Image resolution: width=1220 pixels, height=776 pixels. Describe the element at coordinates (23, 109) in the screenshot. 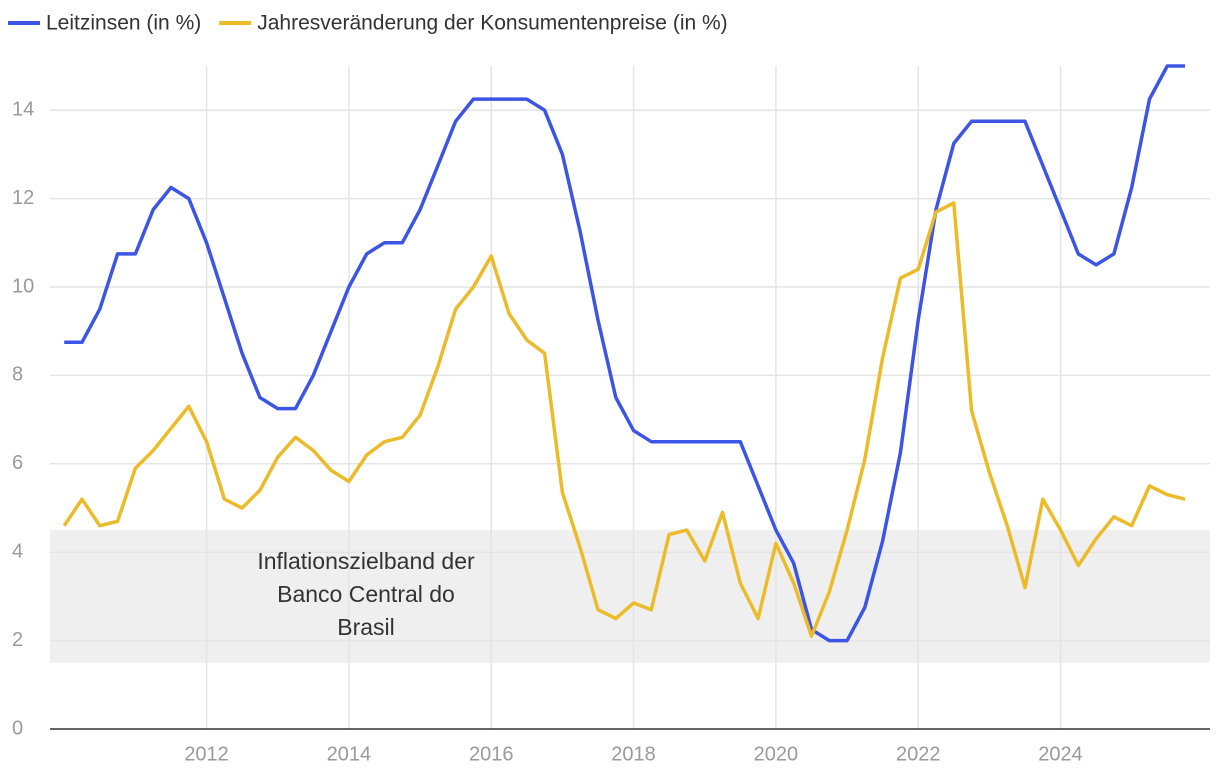

I see `y-tick-label: 14` at that location.